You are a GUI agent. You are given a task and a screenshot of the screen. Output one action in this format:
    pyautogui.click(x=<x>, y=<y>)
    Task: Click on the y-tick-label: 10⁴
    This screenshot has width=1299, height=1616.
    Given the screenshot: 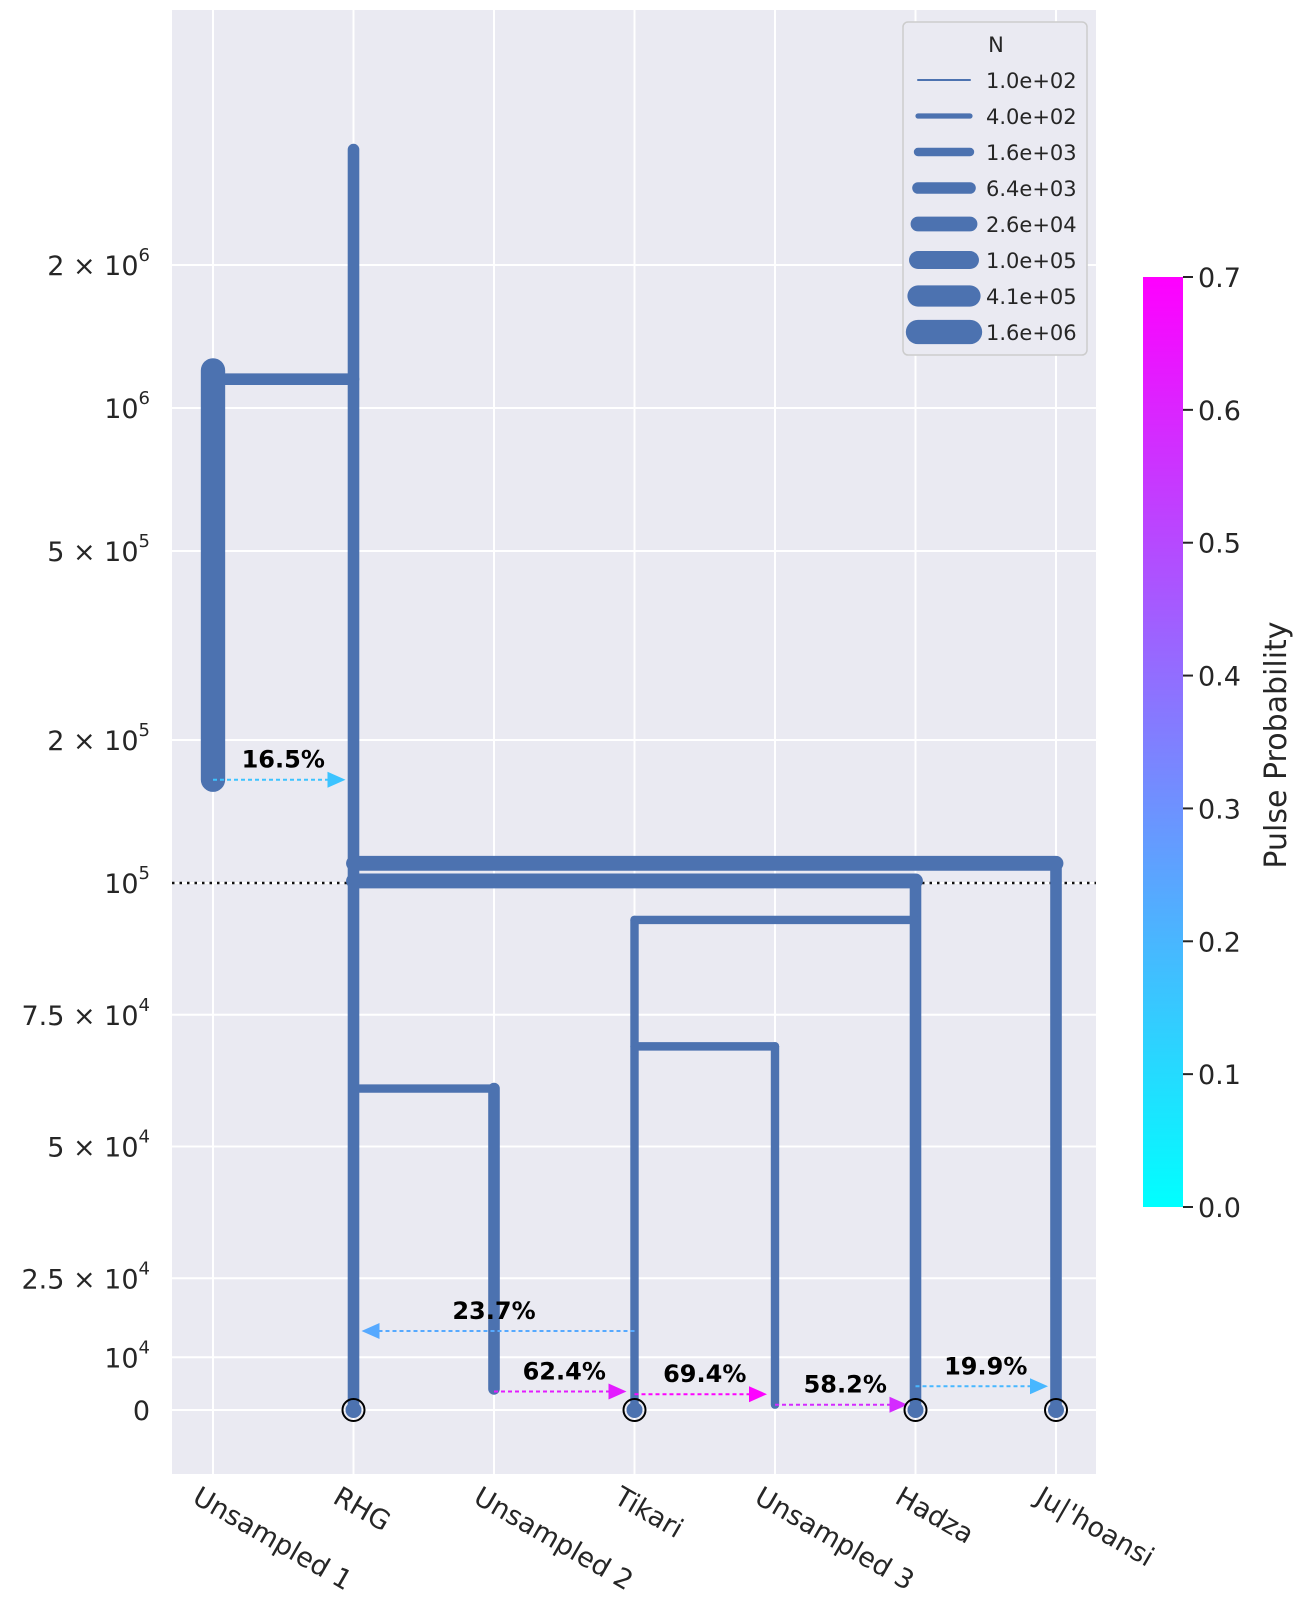 What is the action you would take?
    pyautogui.click(x=127, y=1355)
    